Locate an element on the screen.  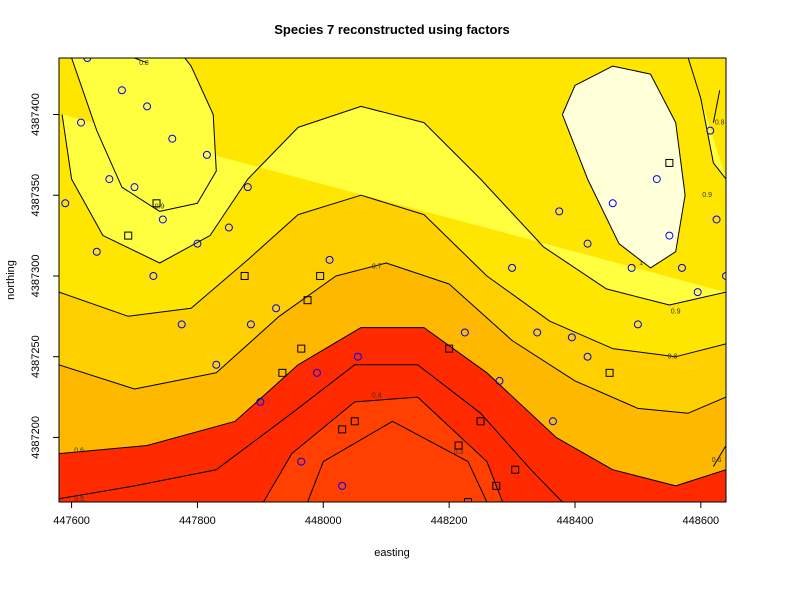
x-tick-label: 448000 is located at coordinates (323, 521).